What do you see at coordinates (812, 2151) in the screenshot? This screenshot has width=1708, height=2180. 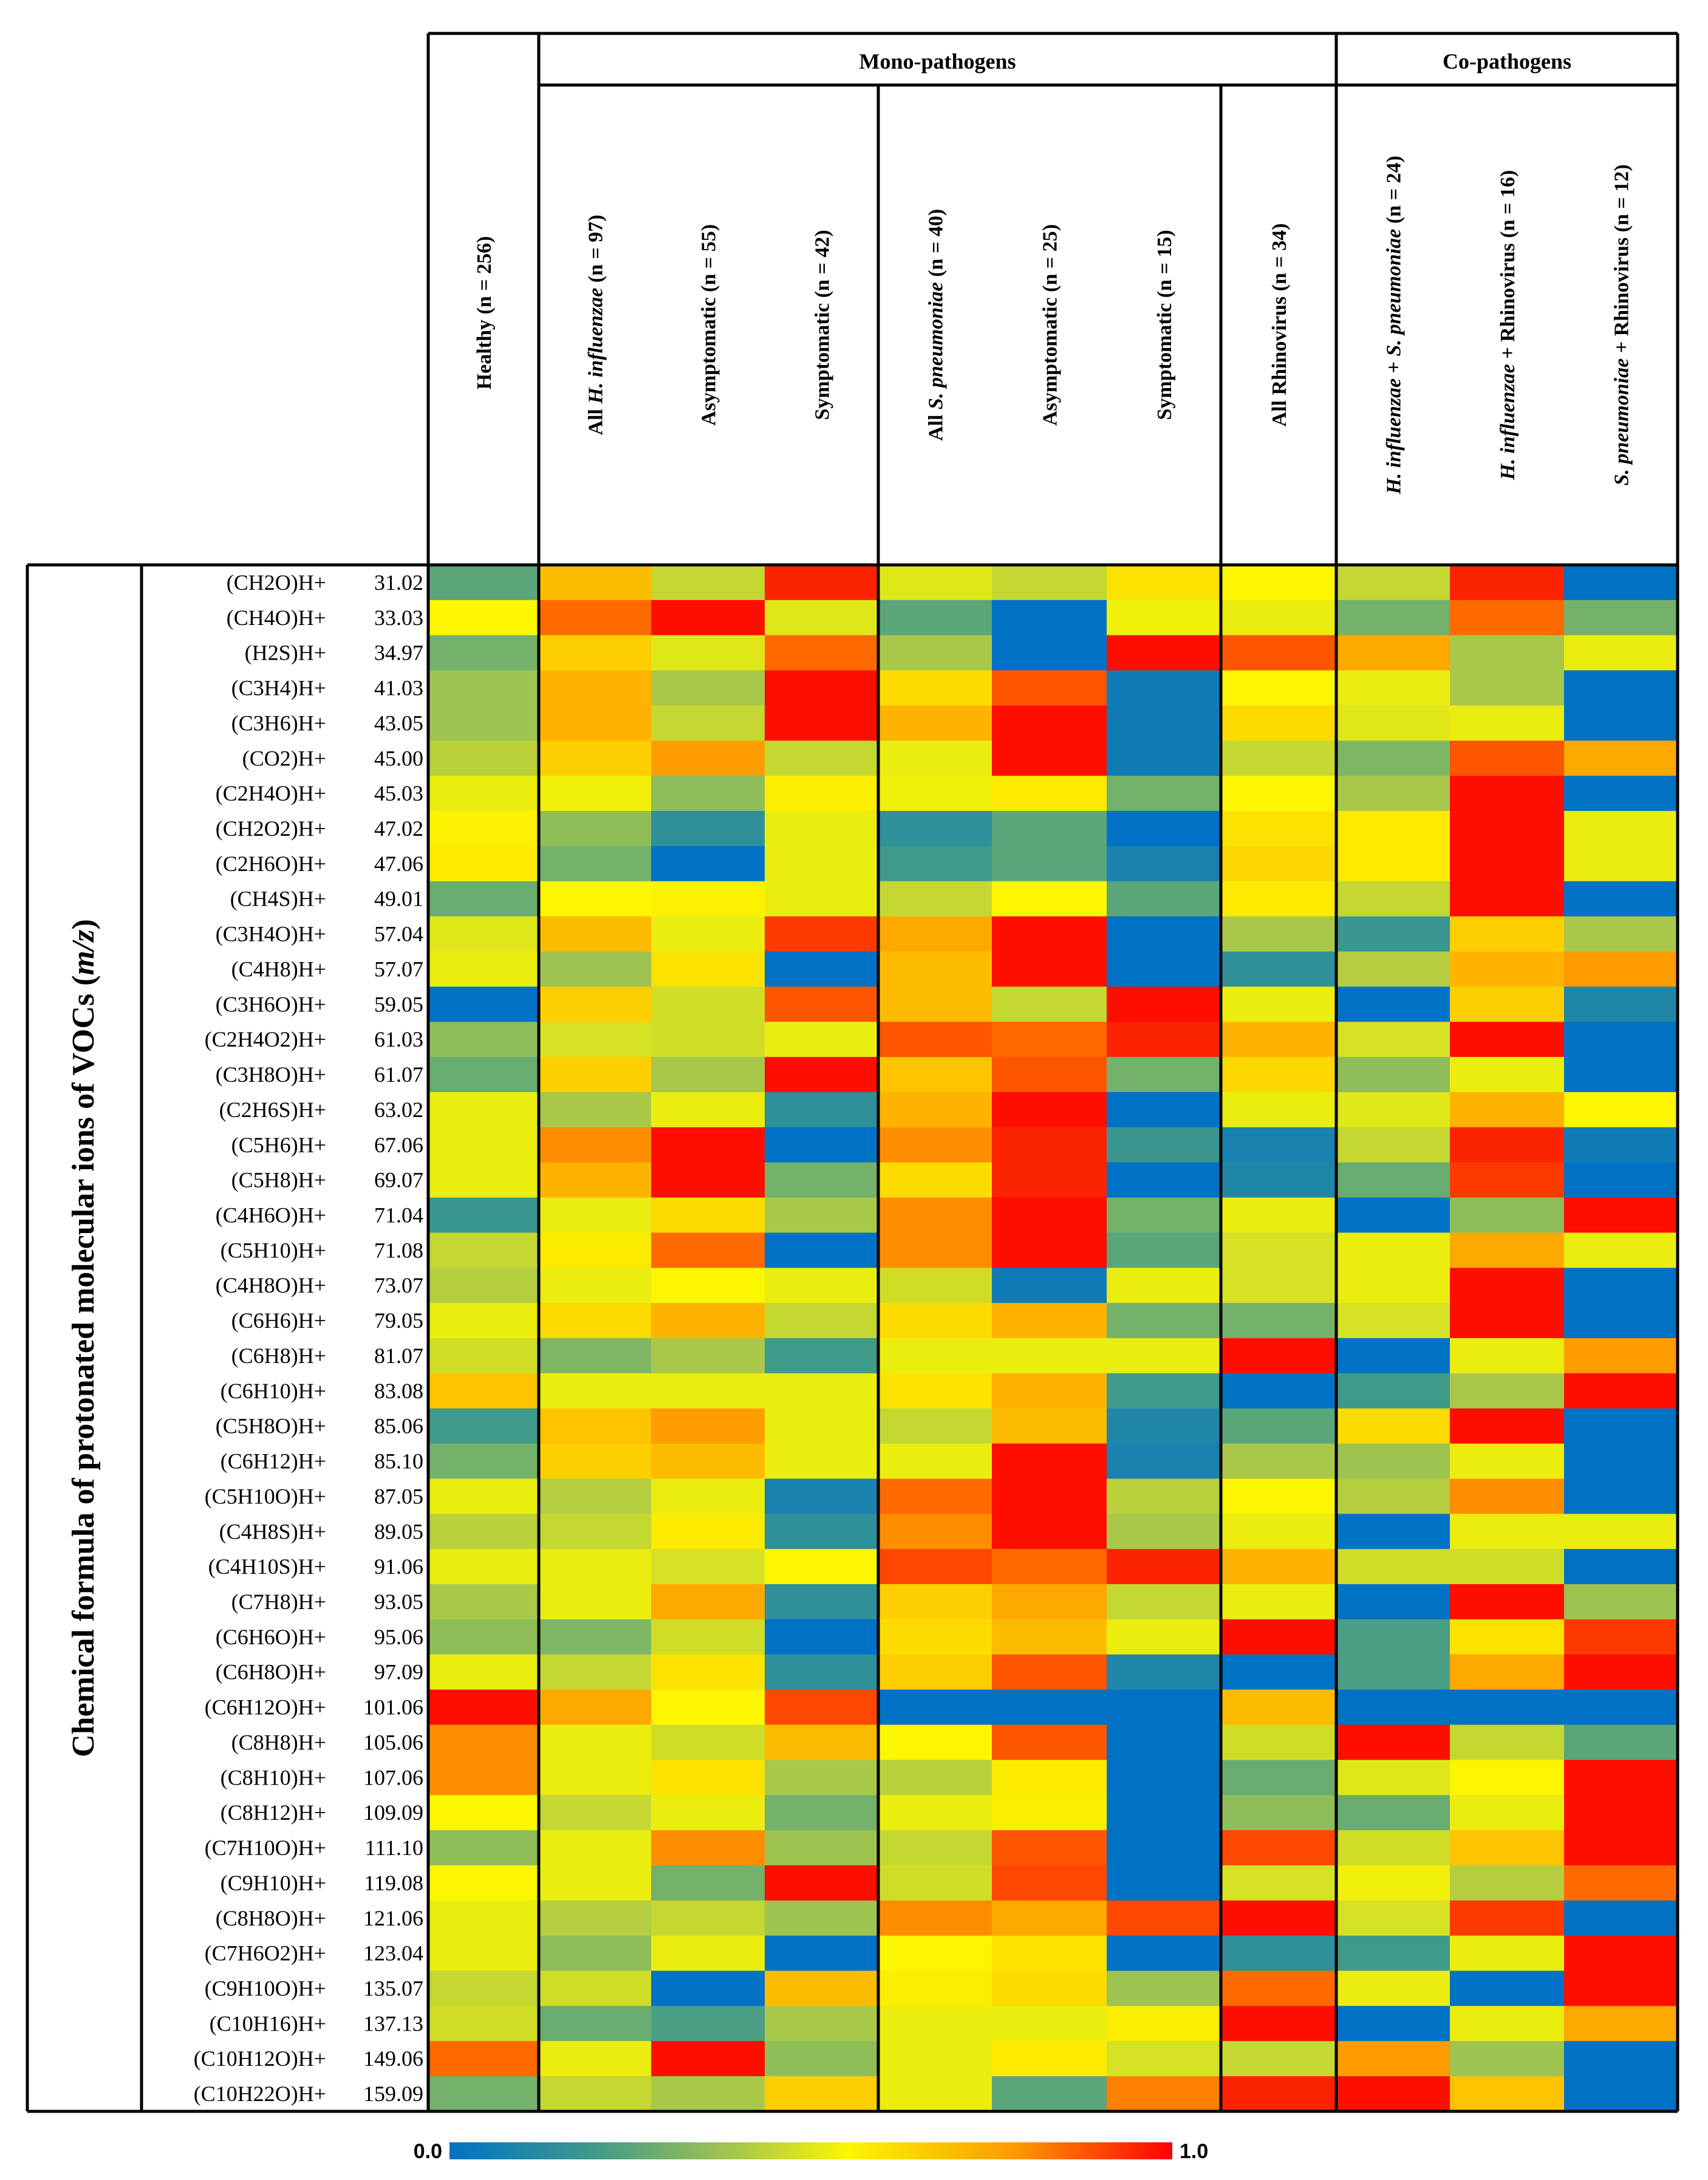 I see `colorbar: 0.0 1.0` at bounding box center [812, 2151].